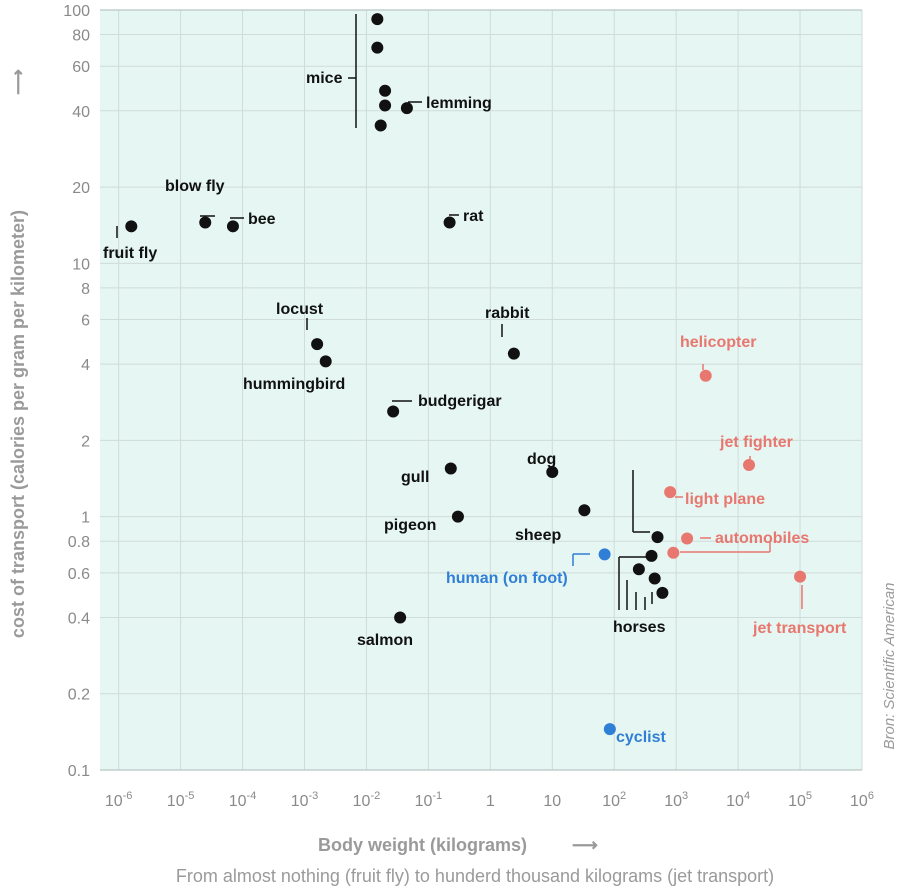  I want to click on x-tick-label: 10⁻², so click(367, 800).